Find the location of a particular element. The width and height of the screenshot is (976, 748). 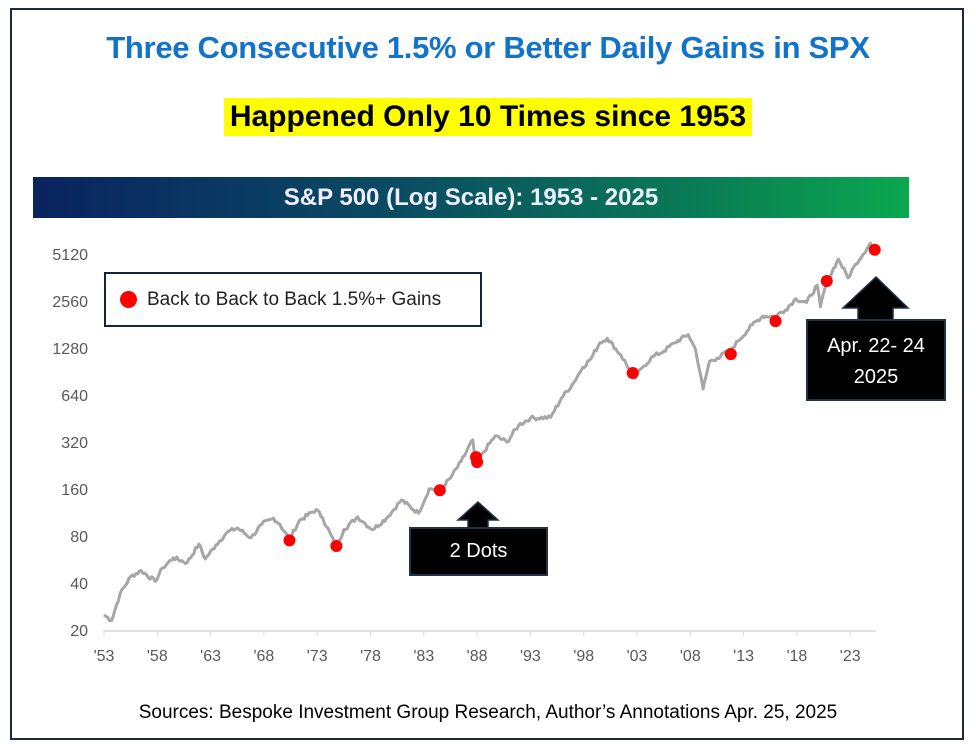

legend-marker-icon is located at coordinates (128, 299).